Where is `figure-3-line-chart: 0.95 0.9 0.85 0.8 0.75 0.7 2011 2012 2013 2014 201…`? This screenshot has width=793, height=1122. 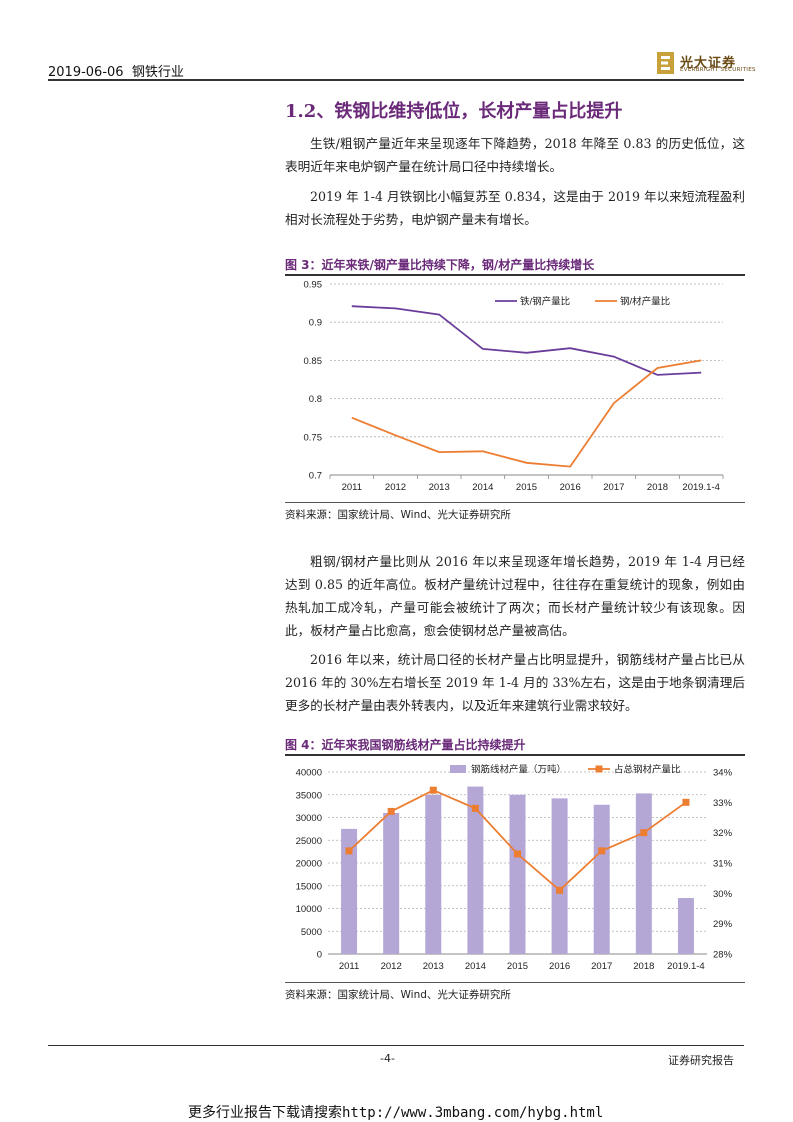
figure-3-line-chart: 0.95 0.9 0.85 0.8 0.75 0.7 2011 2012 2013 2014 201… is located at coordinates (514, 386).